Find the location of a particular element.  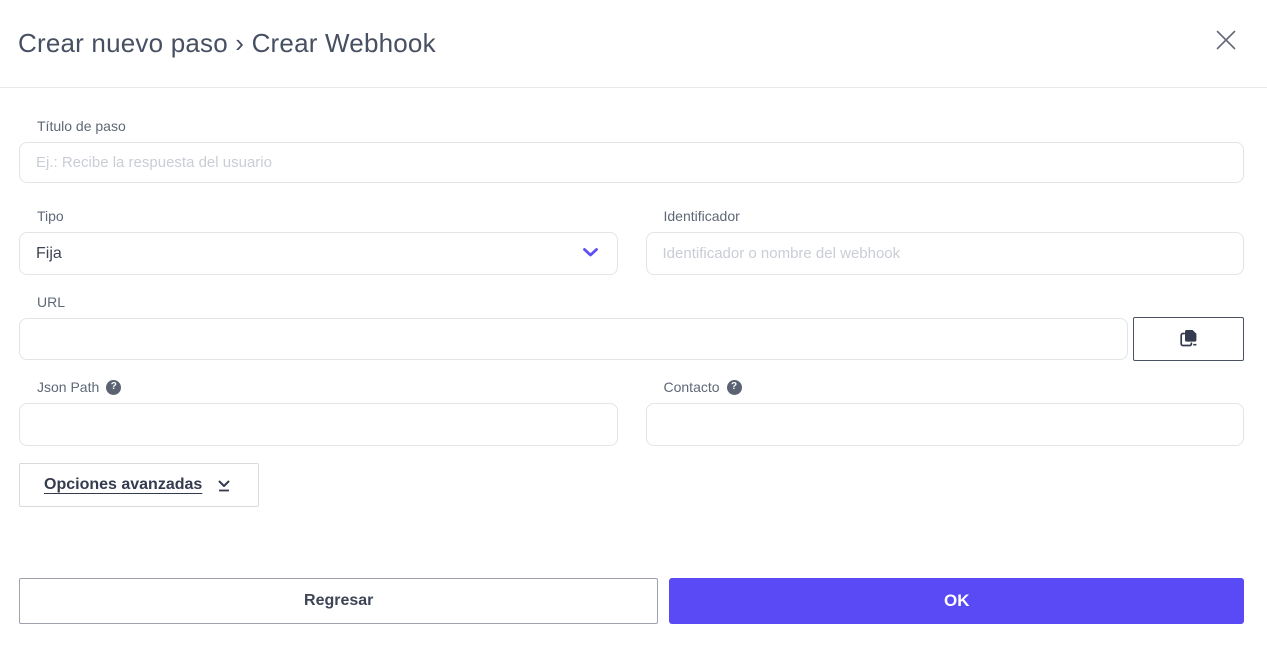

close-icon is located at coordinates (1226, 41).